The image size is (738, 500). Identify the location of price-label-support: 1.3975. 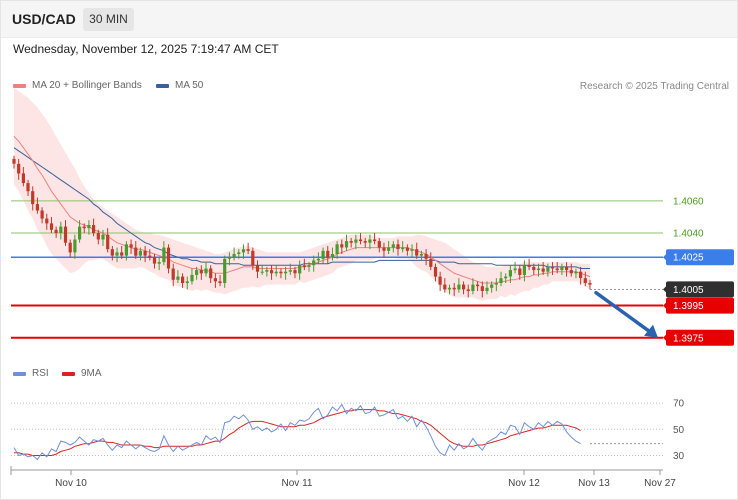
(688, 338).